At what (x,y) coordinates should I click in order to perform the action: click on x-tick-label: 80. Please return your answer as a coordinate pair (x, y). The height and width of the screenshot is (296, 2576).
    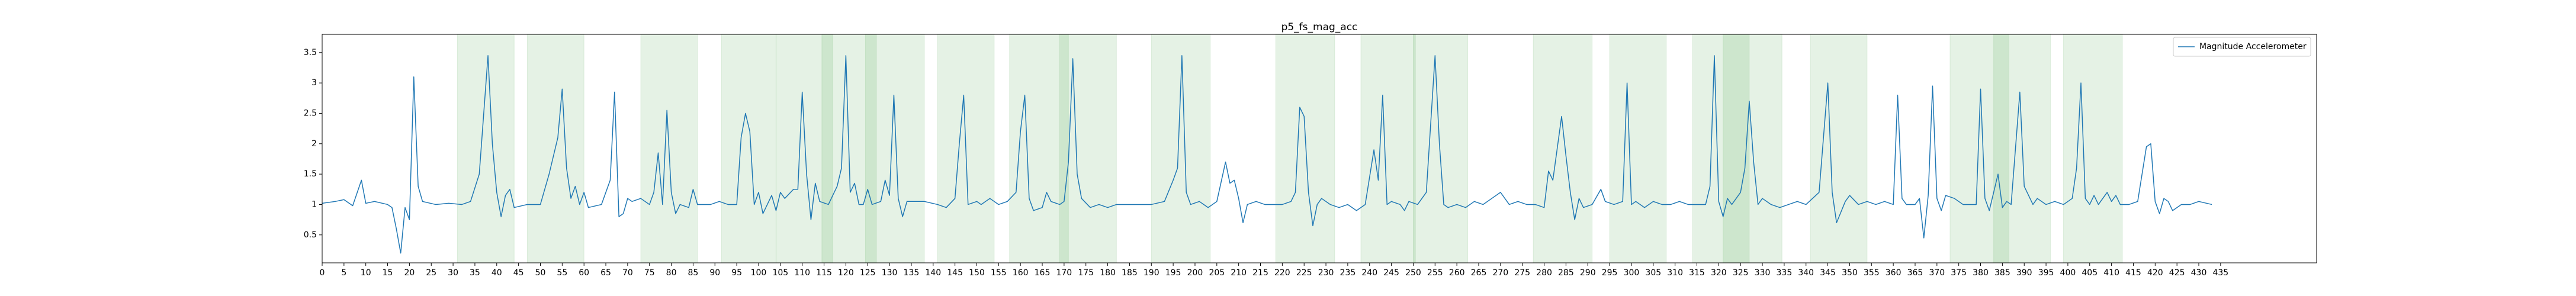
    Looking at the image, I should click on (671, 273).